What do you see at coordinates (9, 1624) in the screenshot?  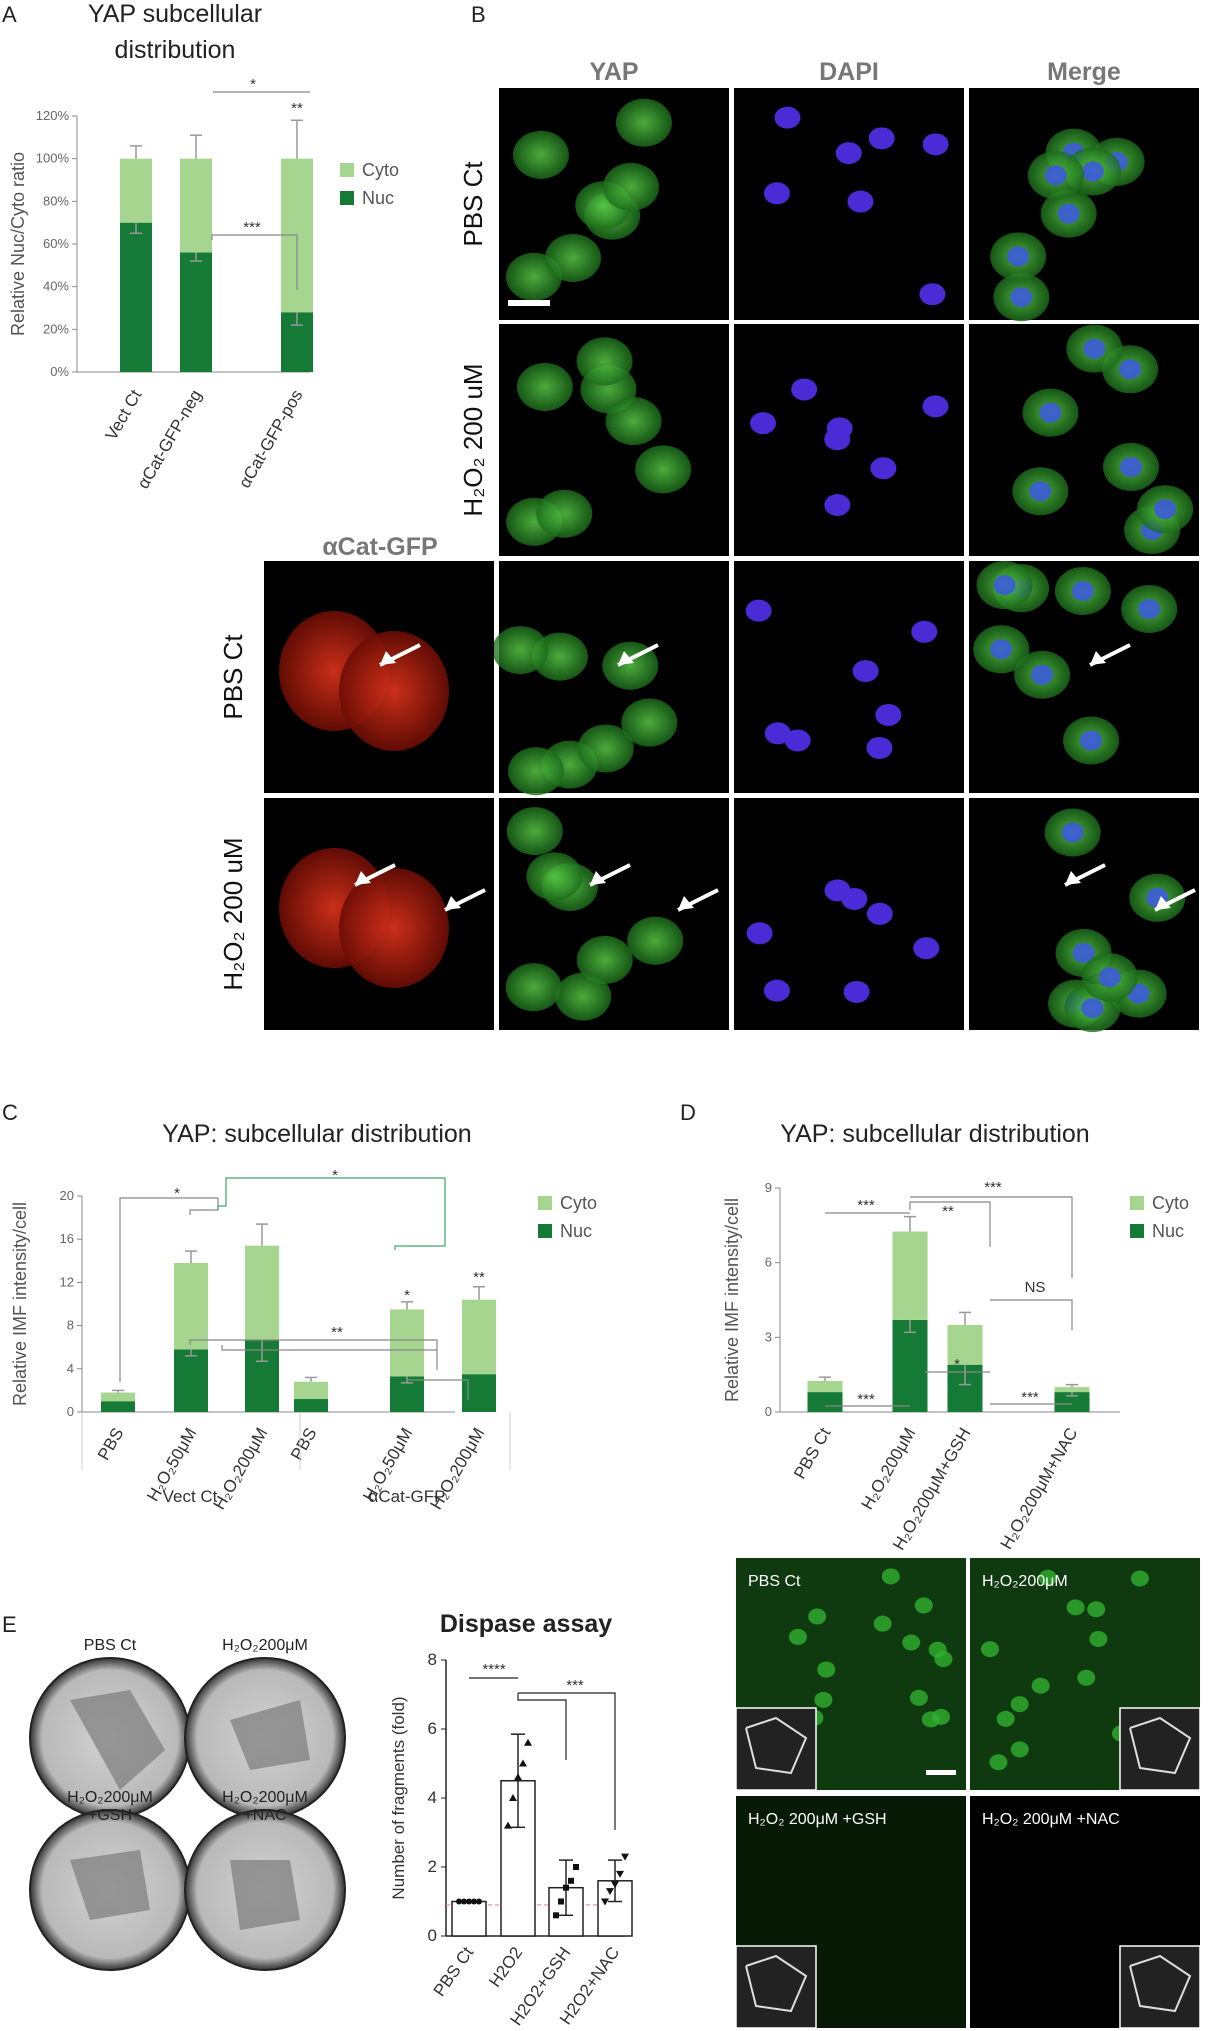 I see `panel-label-e: E` at bounding box center [9, 1624].